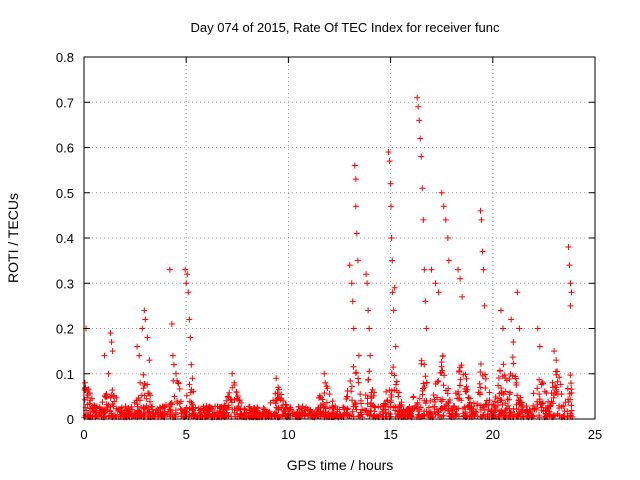 The width and height of the screenshot is (640, 480). Describe the element at coordinates (340, 465) in the screenshot. I see `x-axis-label: GPS time / hours` at that location.